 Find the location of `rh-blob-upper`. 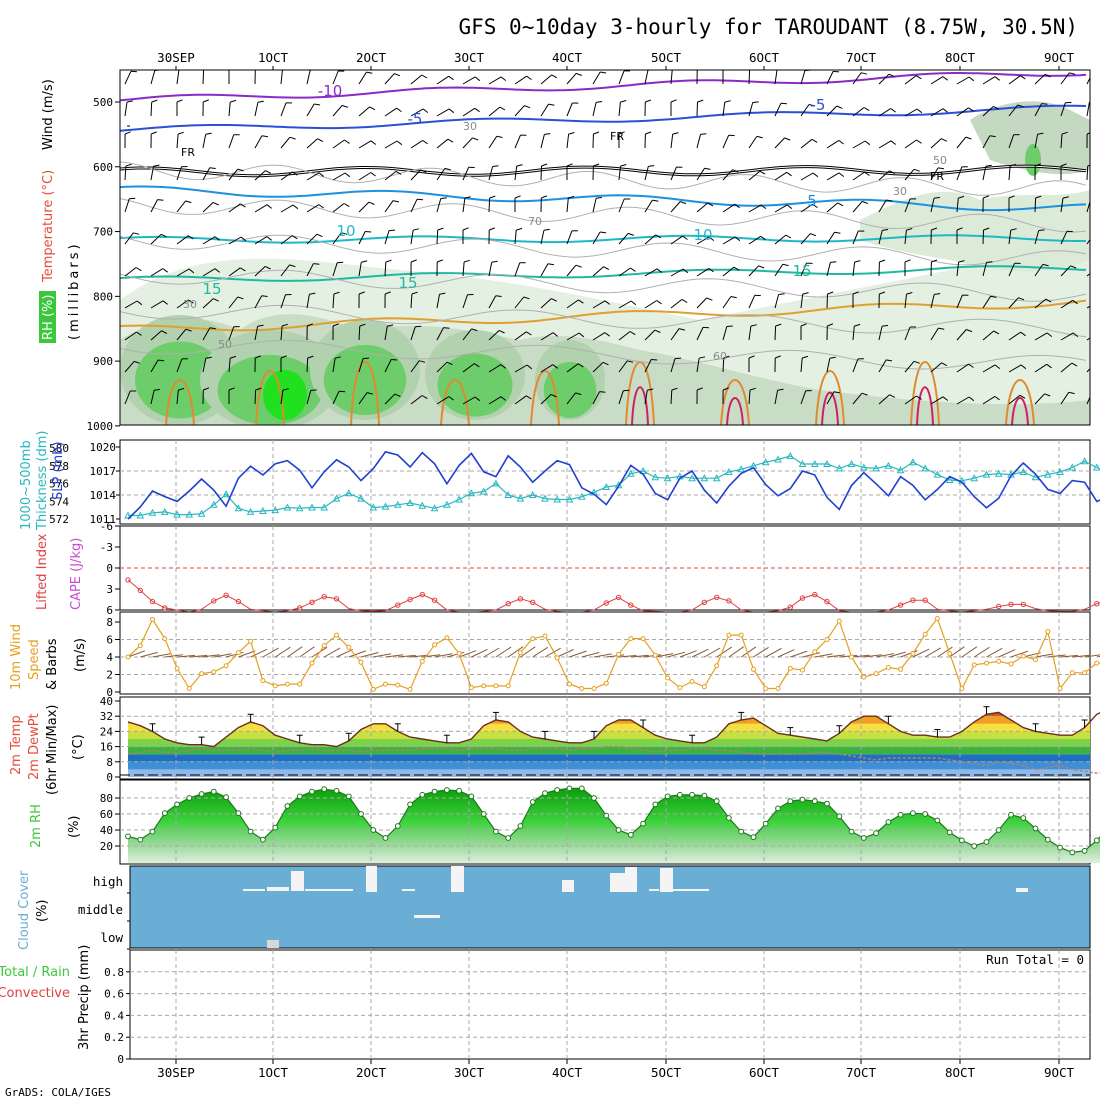

rh-blob-upper is located at coordinates (1033, 160).